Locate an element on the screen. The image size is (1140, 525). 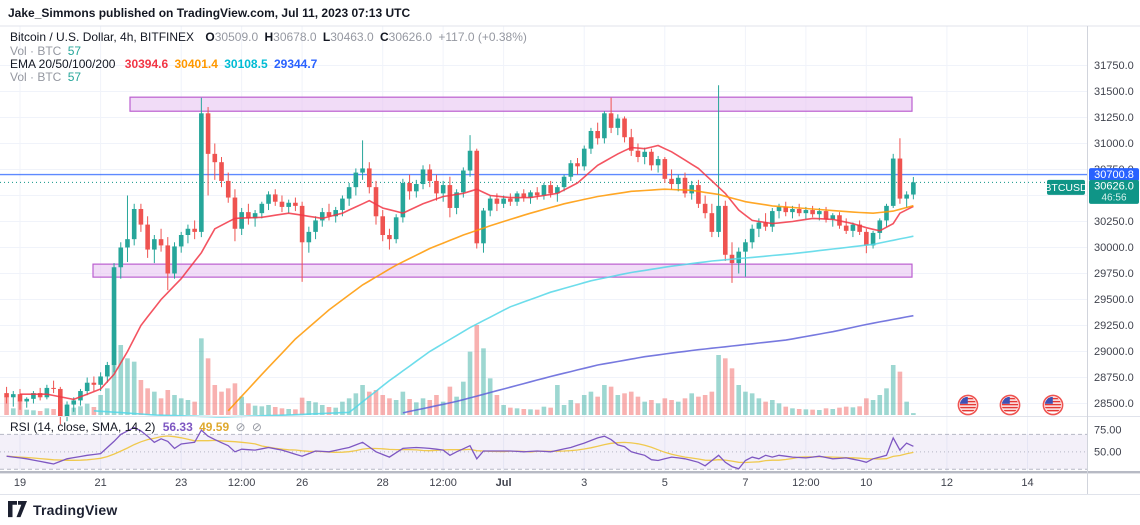
volume-value: 57 is located at coordinates (74, 51).